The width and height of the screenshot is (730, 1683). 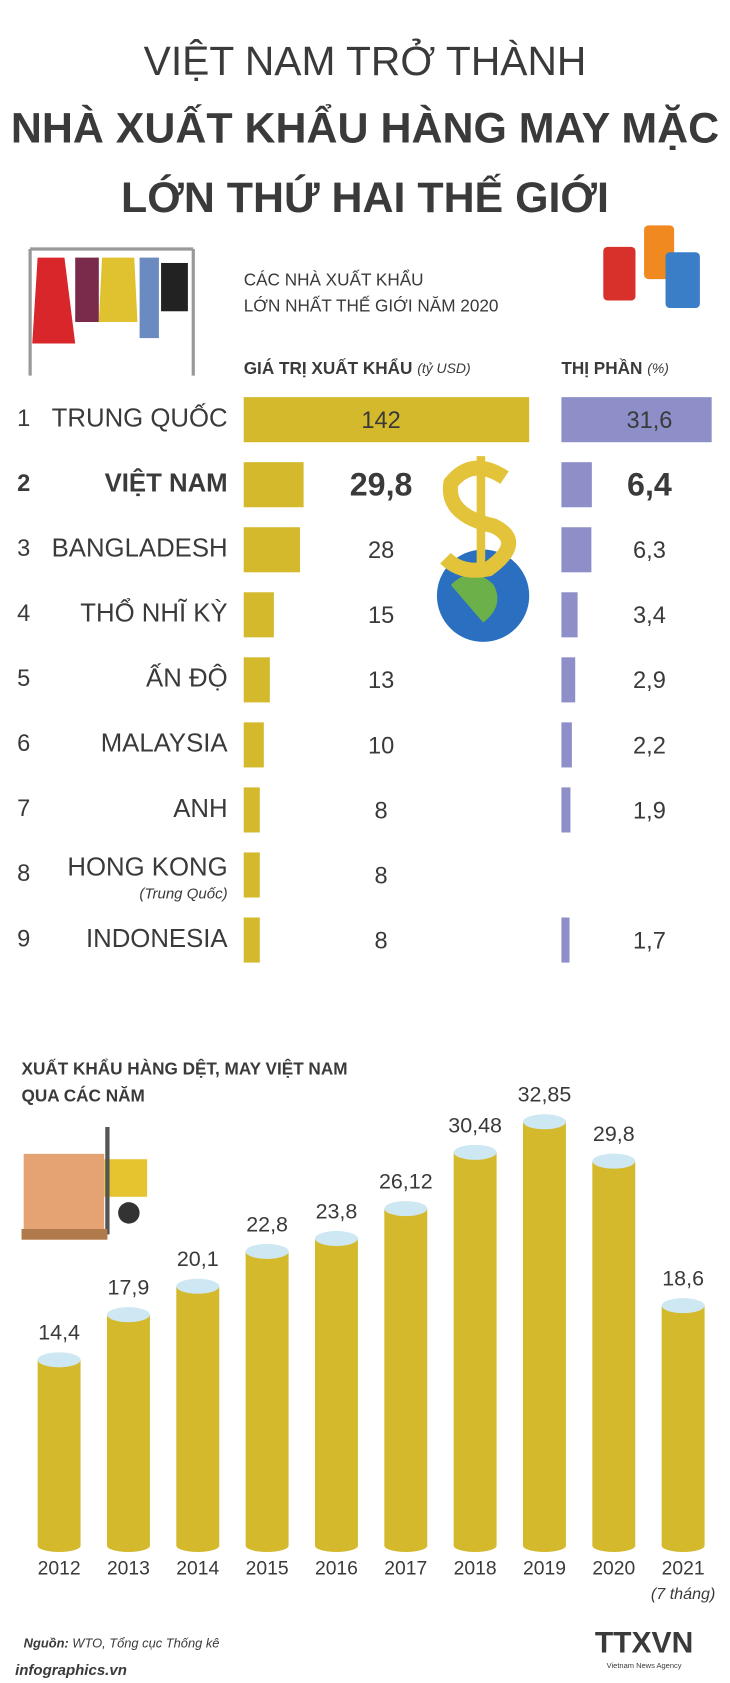 I want to click on forklift-icon, so click(x=84, y=1183).